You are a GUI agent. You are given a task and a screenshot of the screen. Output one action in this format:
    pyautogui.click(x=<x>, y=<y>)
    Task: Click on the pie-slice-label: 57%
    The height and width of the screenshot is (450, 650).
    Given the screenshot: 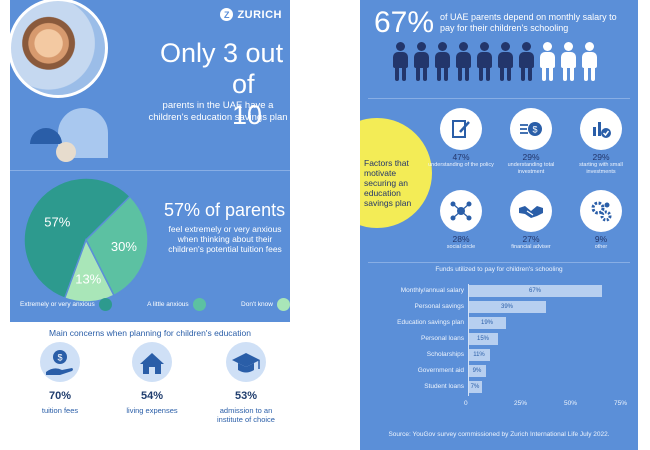 What is the action you would take?
    pyautogui.click(x=57, y=222)
    